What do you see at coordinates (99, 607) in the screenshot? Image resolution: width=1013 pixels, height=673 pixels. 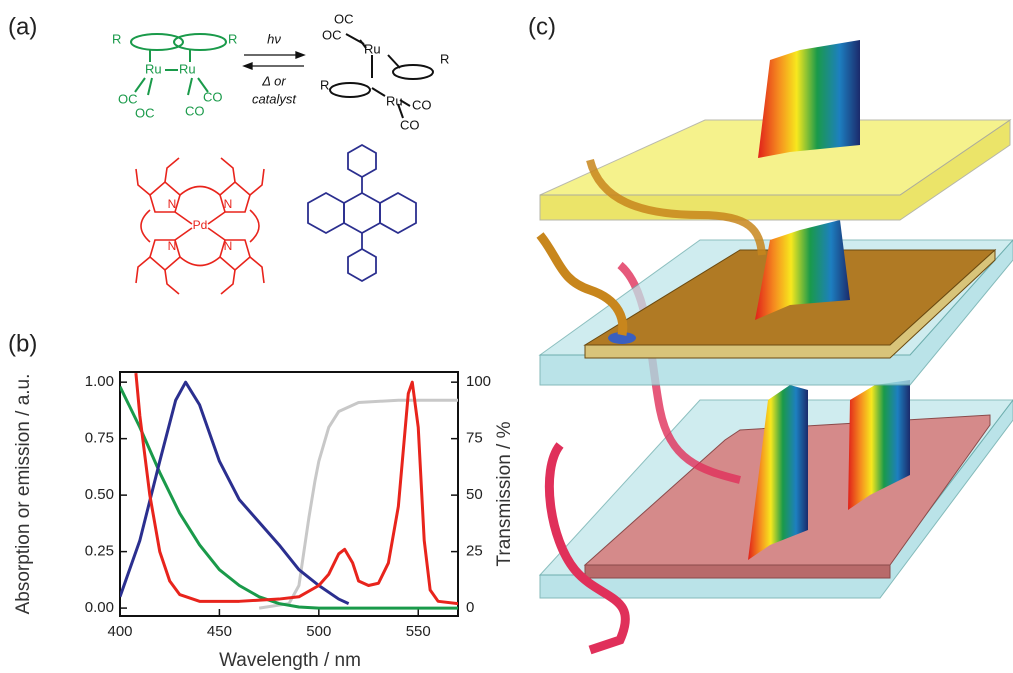 I see `y-tick-label: 0.00` at bounding box center [99, 607].